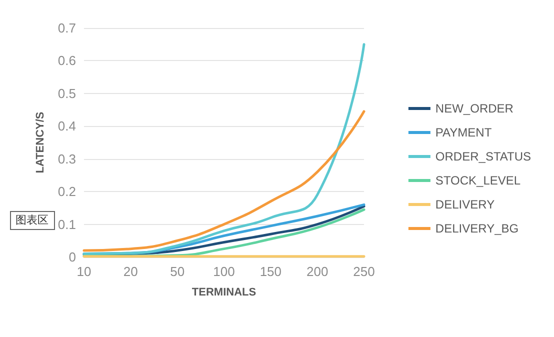  I want to click on legend-label: ORDER_STATUS, so click(483, 157).